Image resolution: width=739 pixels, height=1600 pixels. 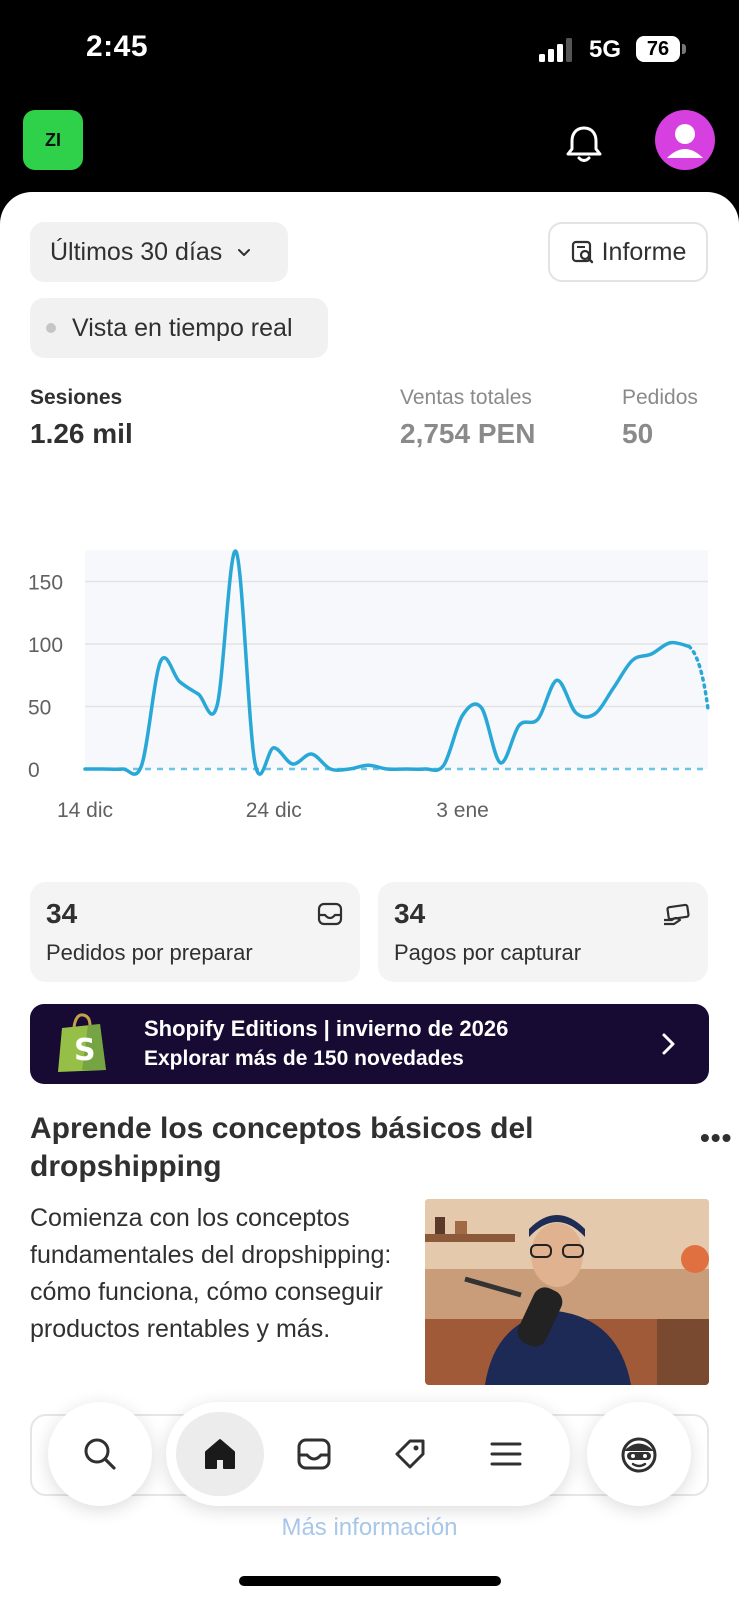 I want to click on y-tick-label: 150, so click(x=45, y=583).